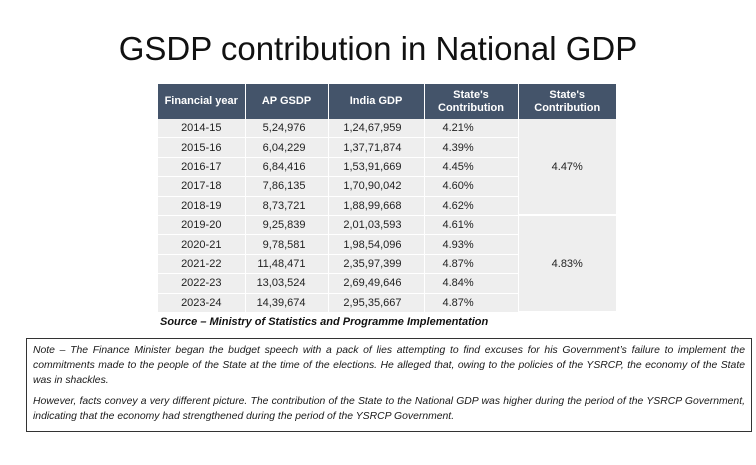  I want to click on cell-ap-gsdp: 7,86,135, so click(287, 186).